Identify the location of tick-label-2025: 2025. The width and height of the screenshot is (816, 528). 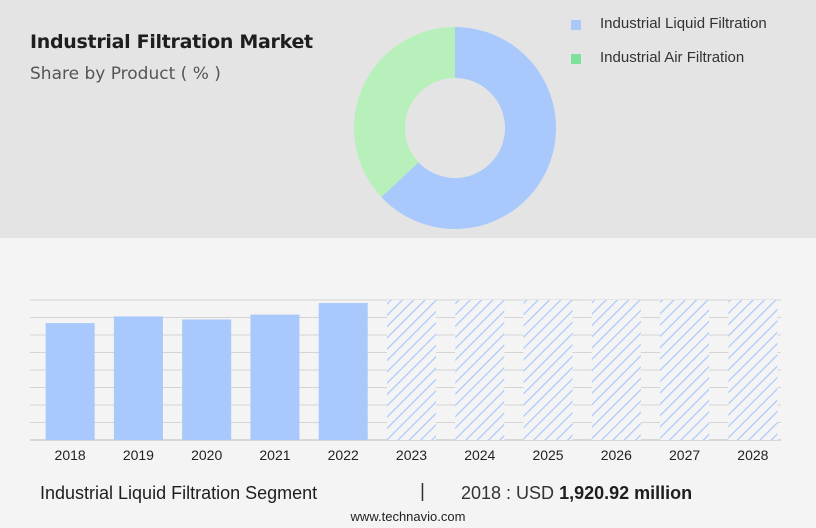
(547, 455).